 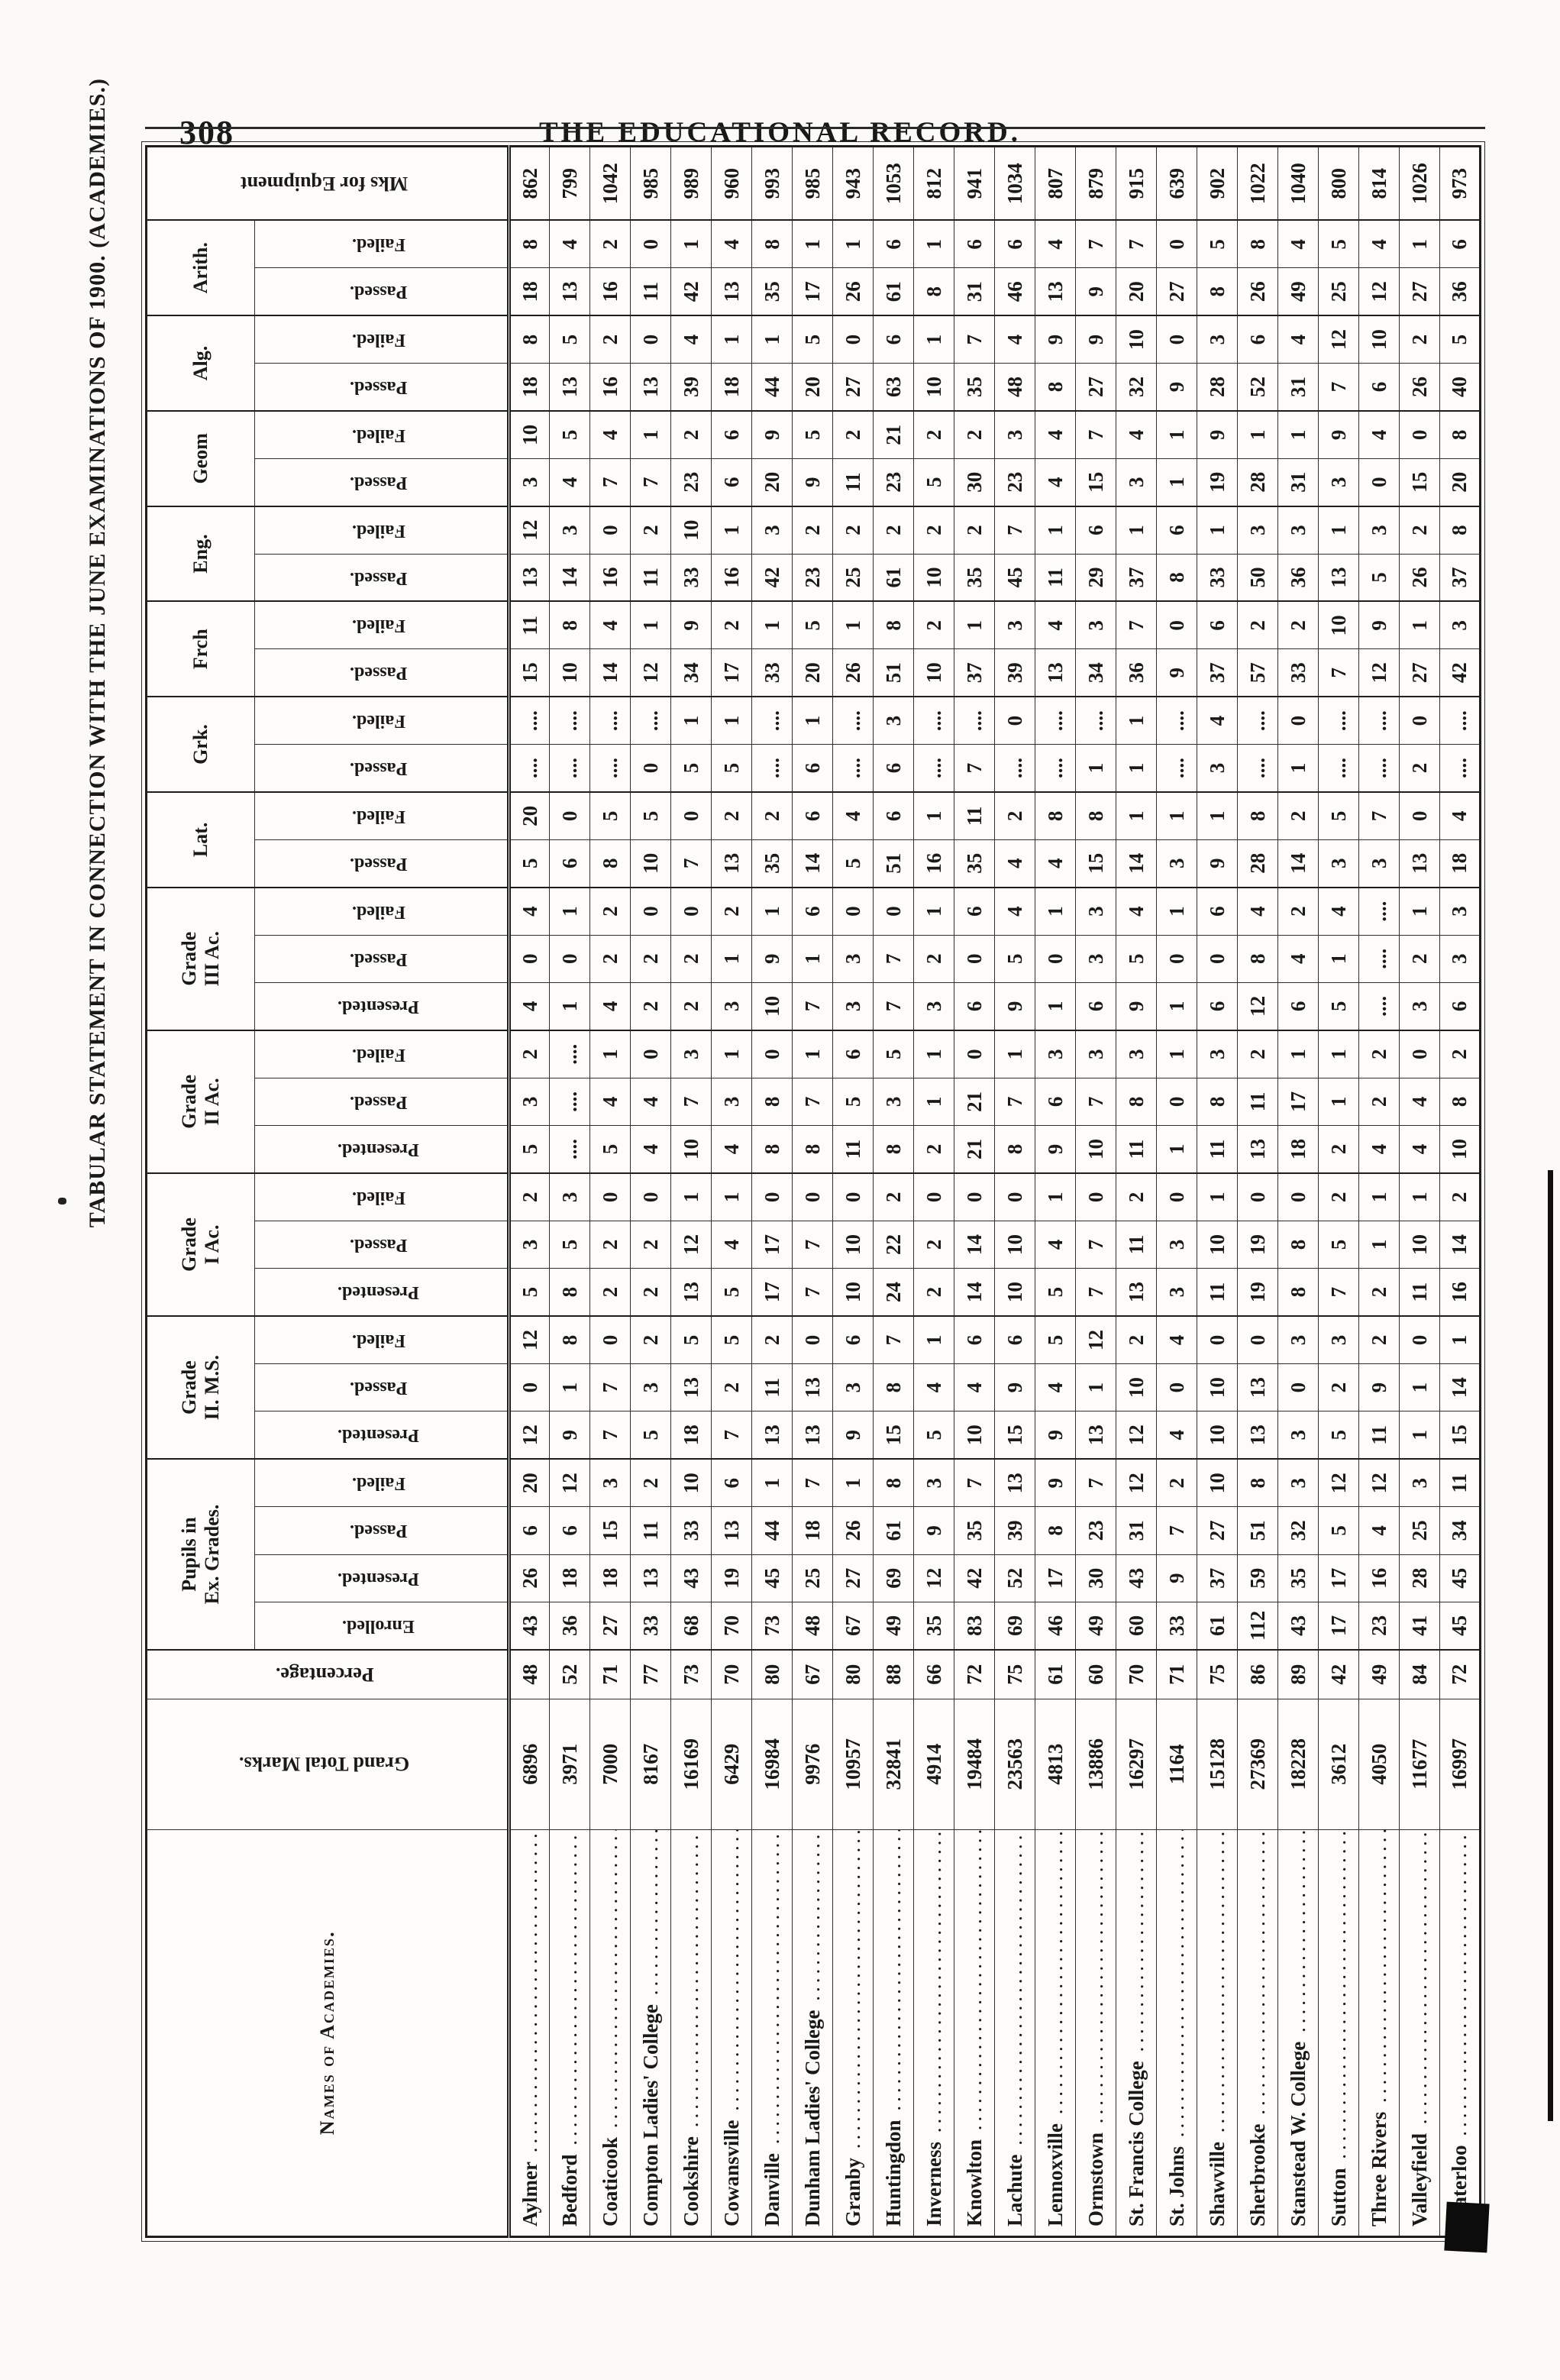 What do you see at coordinates (1176, 1006) in the screenshot?
I see `cell-g3_presented: 1` at bounding box center [1176, 1006].